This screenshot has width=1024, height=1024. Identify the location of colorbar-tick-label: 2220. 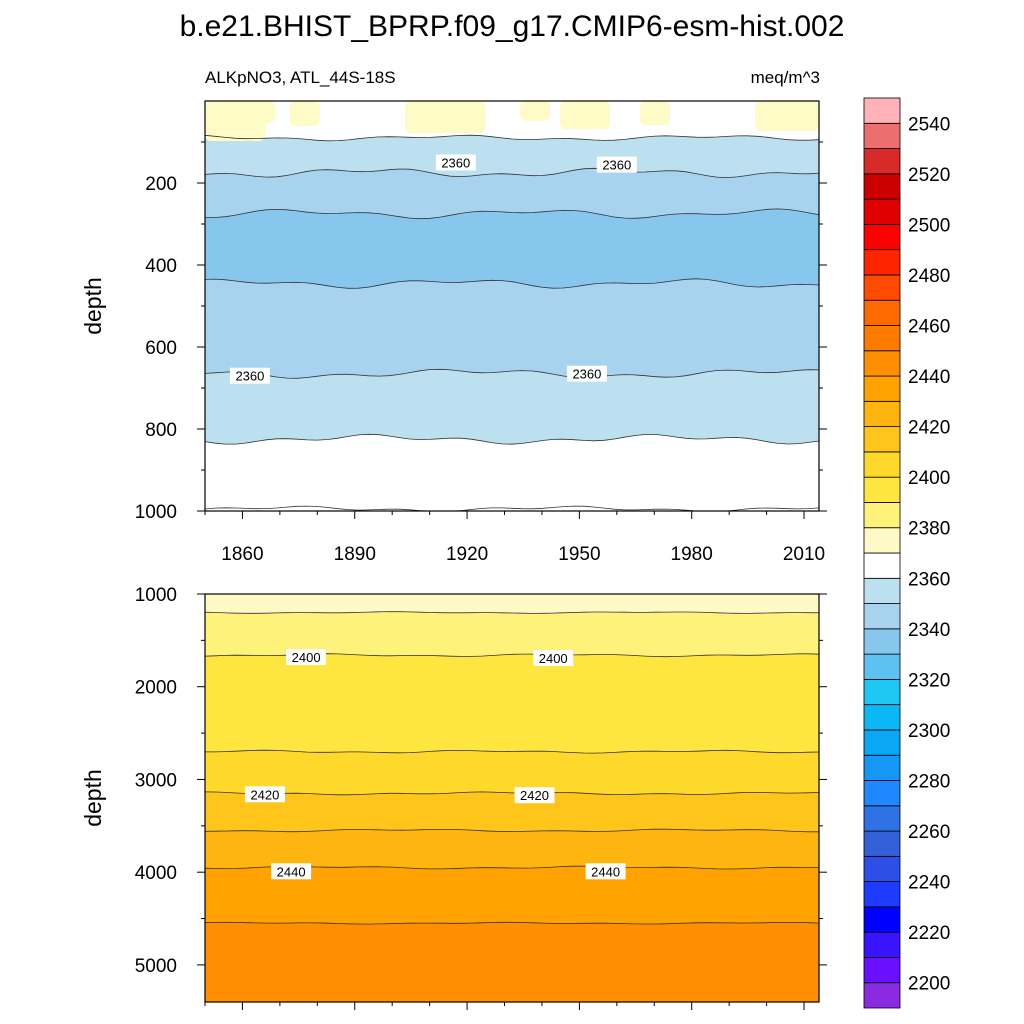
(929, 933).